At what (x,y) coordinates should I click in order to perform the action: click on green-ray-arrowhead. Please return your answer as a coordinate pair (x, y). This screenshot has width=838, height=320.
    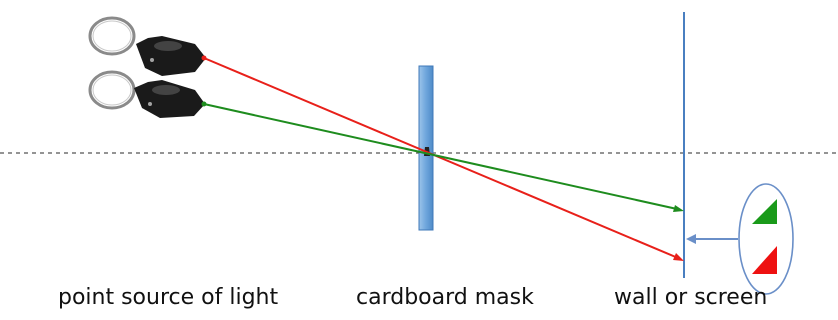
    Looking at the image, I should click on (678, 208).